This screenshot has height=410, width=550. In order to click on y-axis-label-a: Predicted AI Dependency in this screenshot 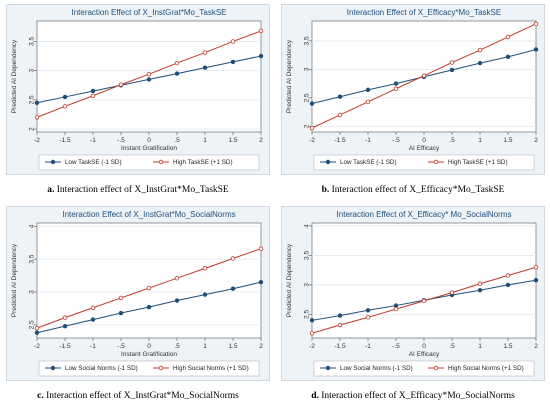, I will do `click(14, 76)`.